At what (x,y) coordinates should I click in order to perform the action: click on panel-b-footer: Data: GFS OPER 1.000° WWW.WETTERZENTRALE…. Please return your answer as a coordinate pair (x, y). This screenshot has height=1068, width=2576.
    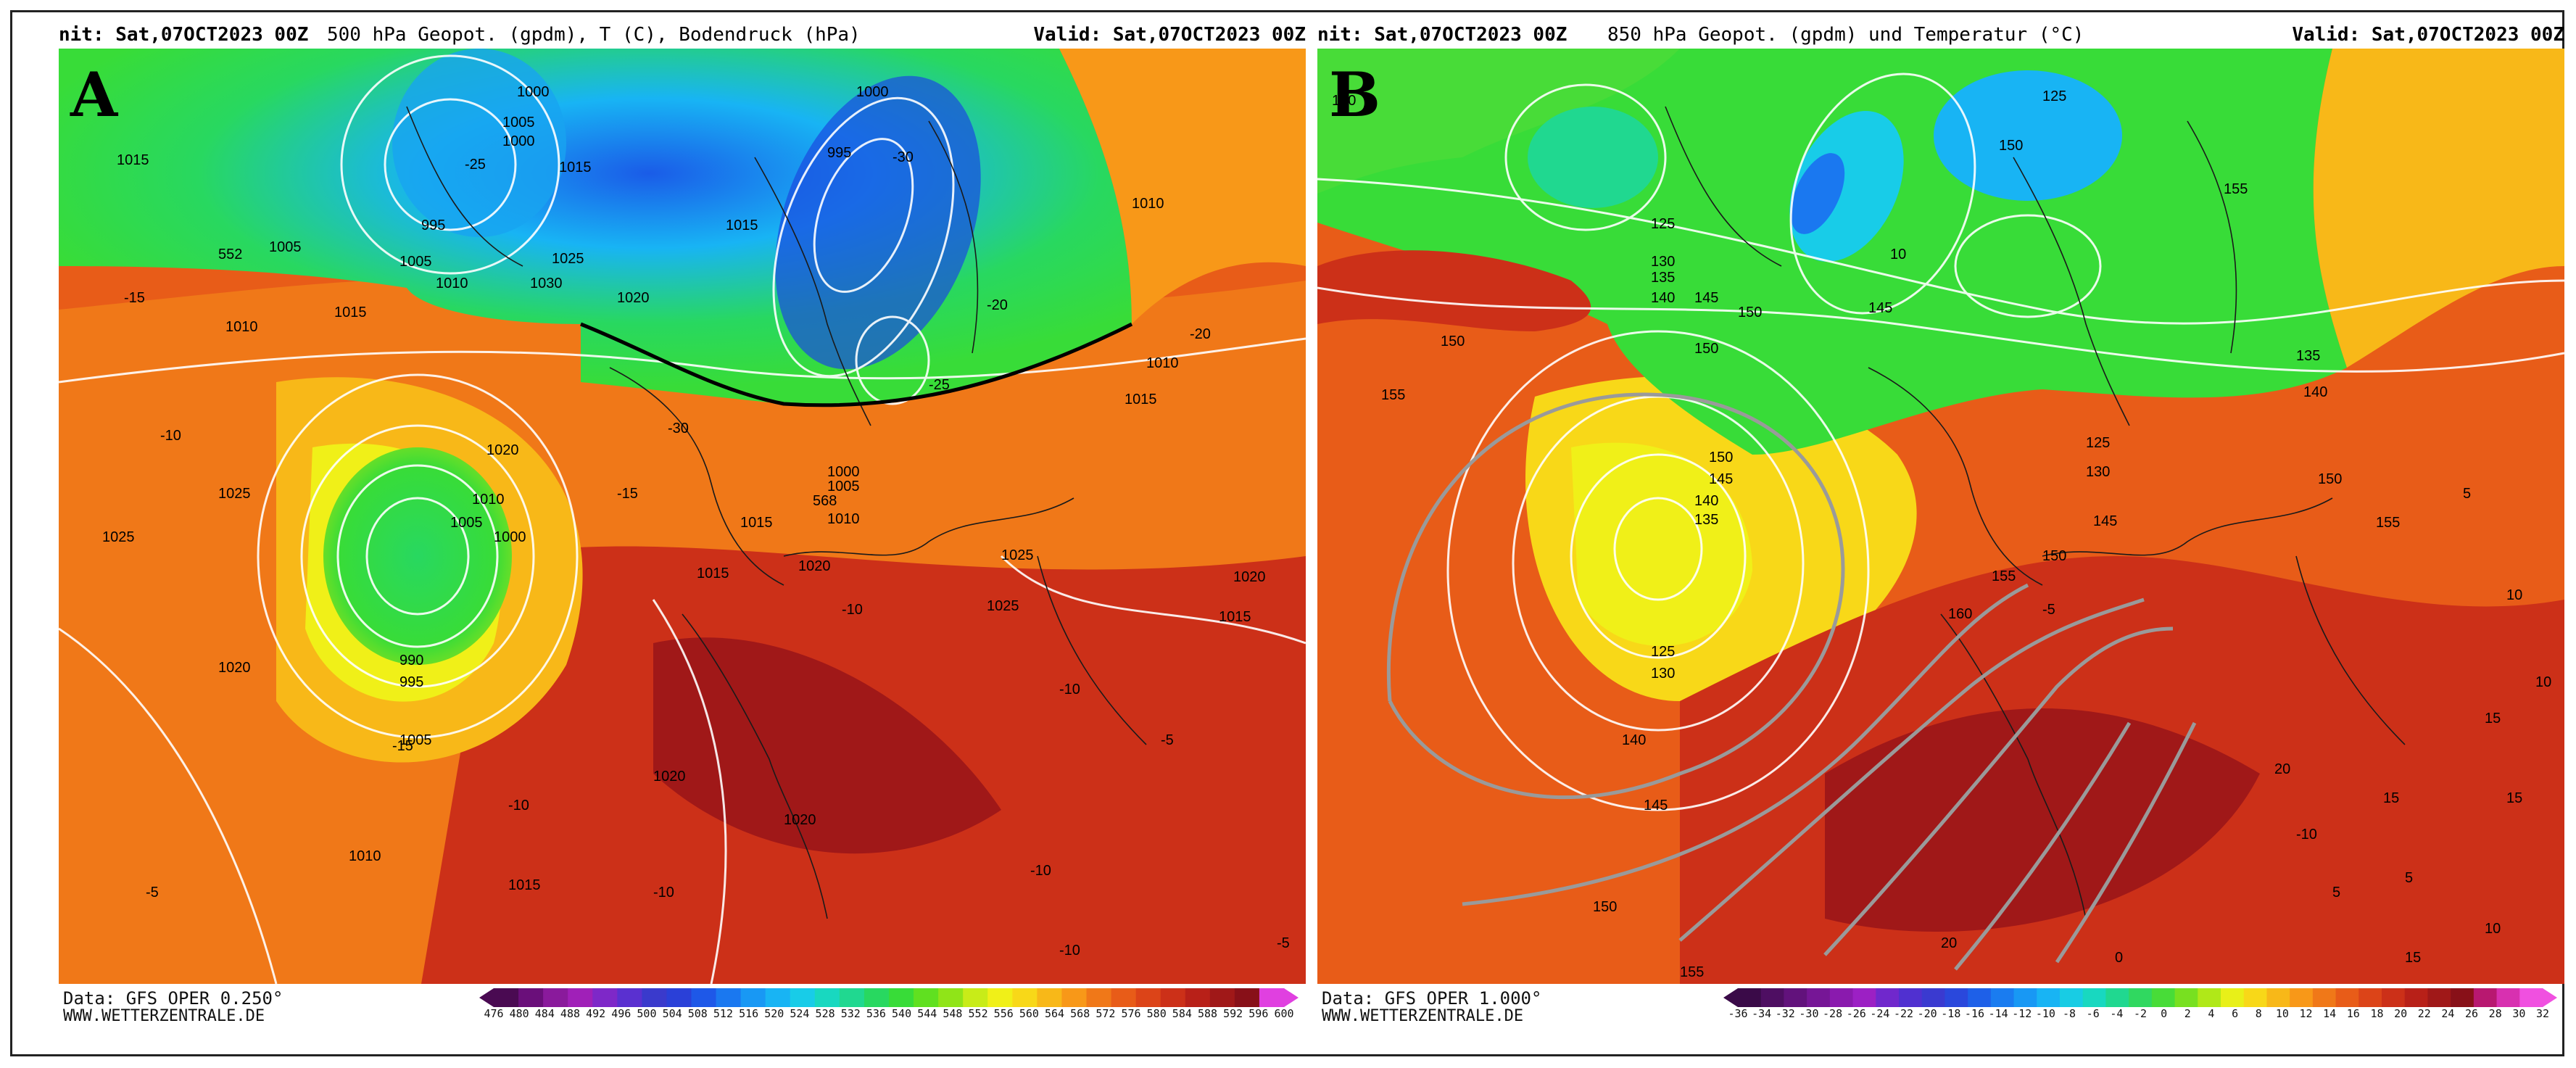
    Looking at the image, I should click on (1940, 1005).